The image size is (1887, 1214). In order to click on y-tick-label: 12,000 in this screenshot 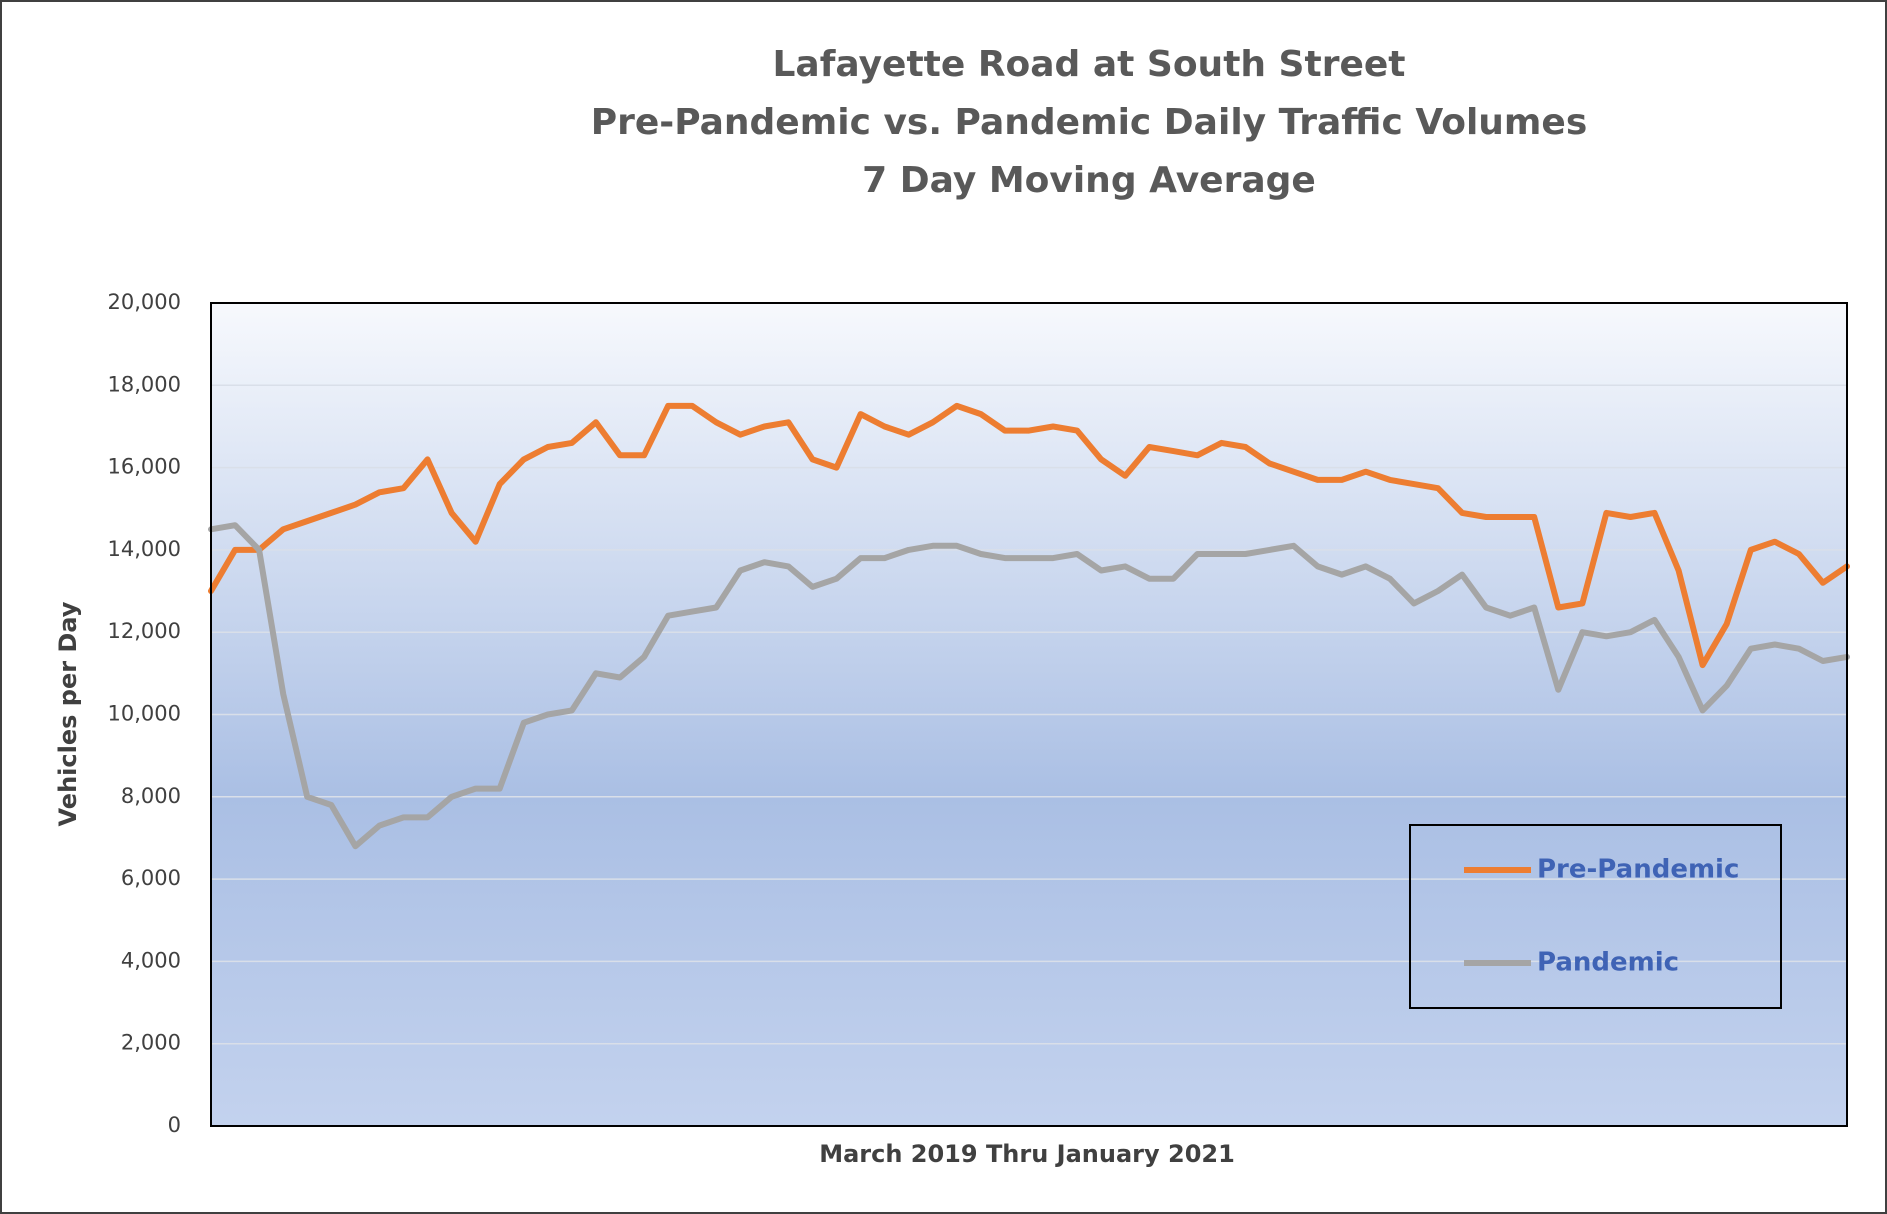, I will do `click(144, 631)`.